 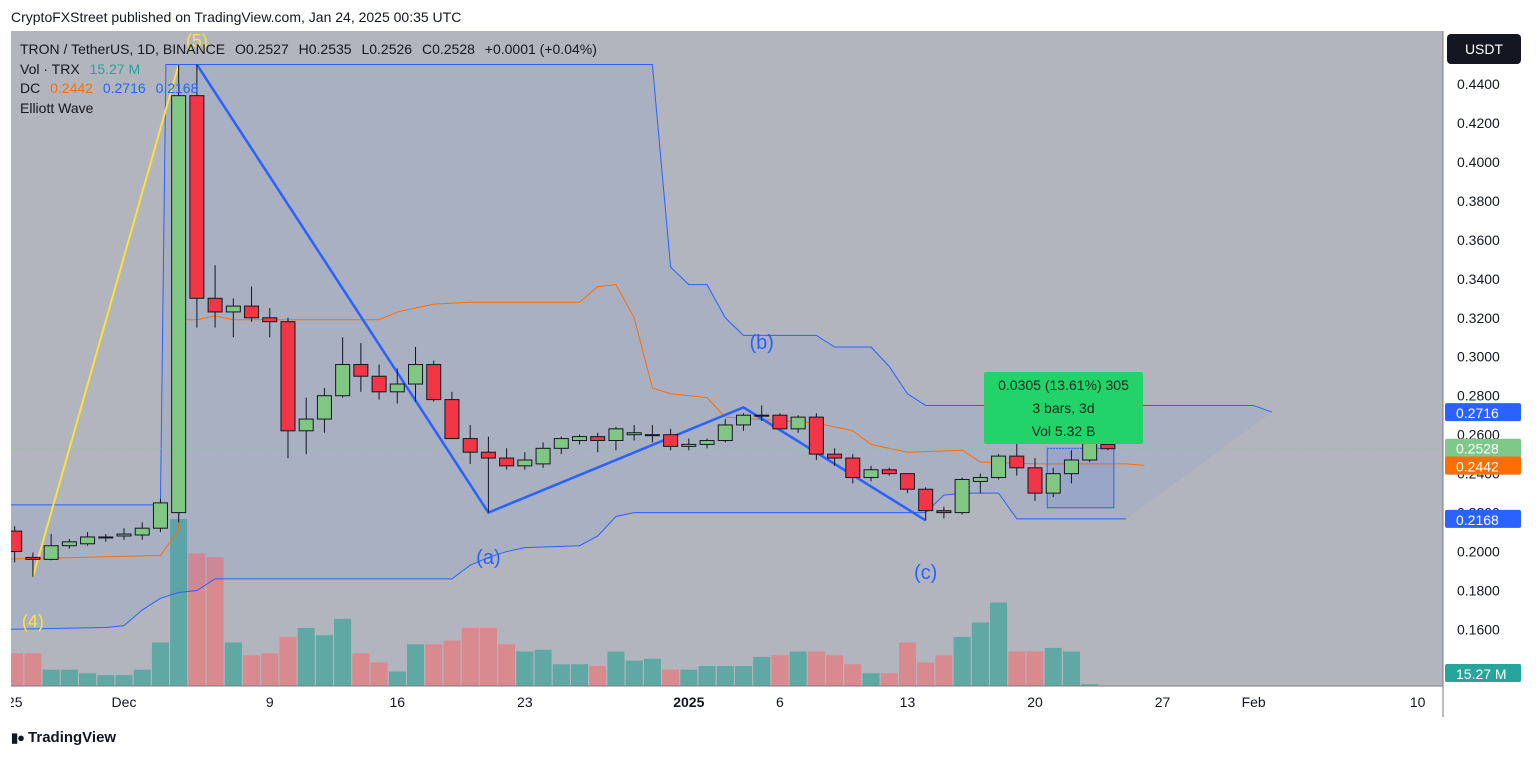 What do you see at coordinates (1484, 49) in the screenshot?
I see `currency-button: USDT` at bounding box center [1484, 49].